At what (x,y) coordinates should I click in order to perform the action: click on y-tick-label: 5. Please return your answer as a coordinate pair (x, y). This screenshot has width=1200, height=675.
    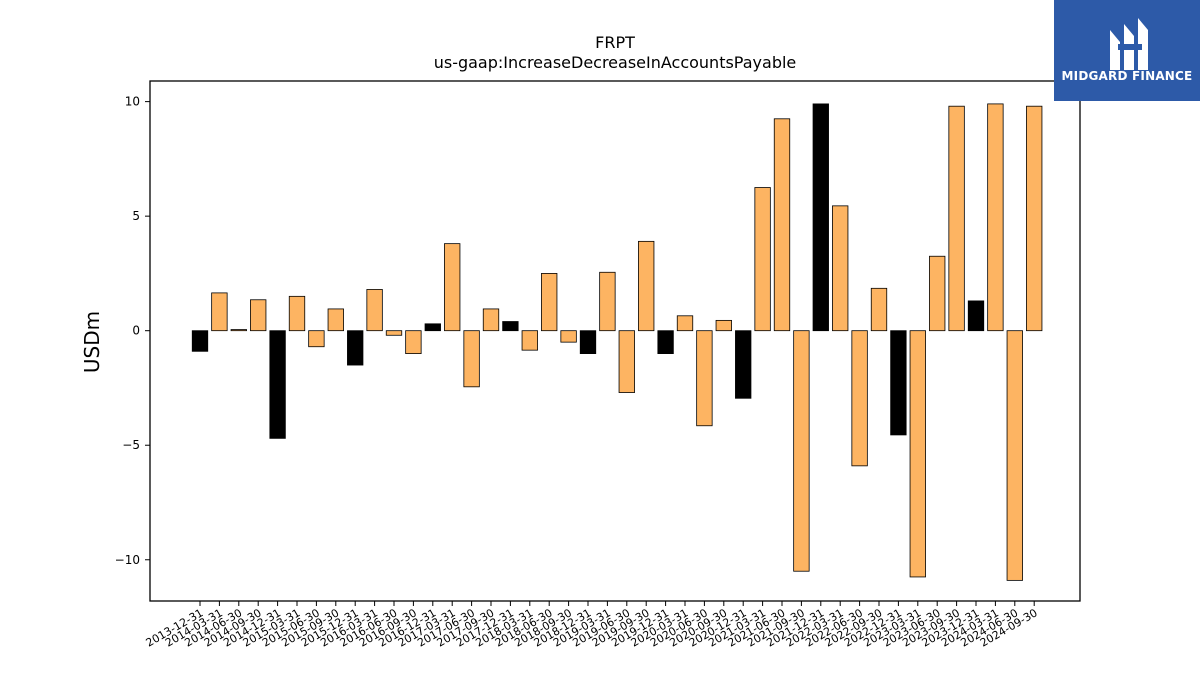
    Looking at the image, I should click on (136, 216).